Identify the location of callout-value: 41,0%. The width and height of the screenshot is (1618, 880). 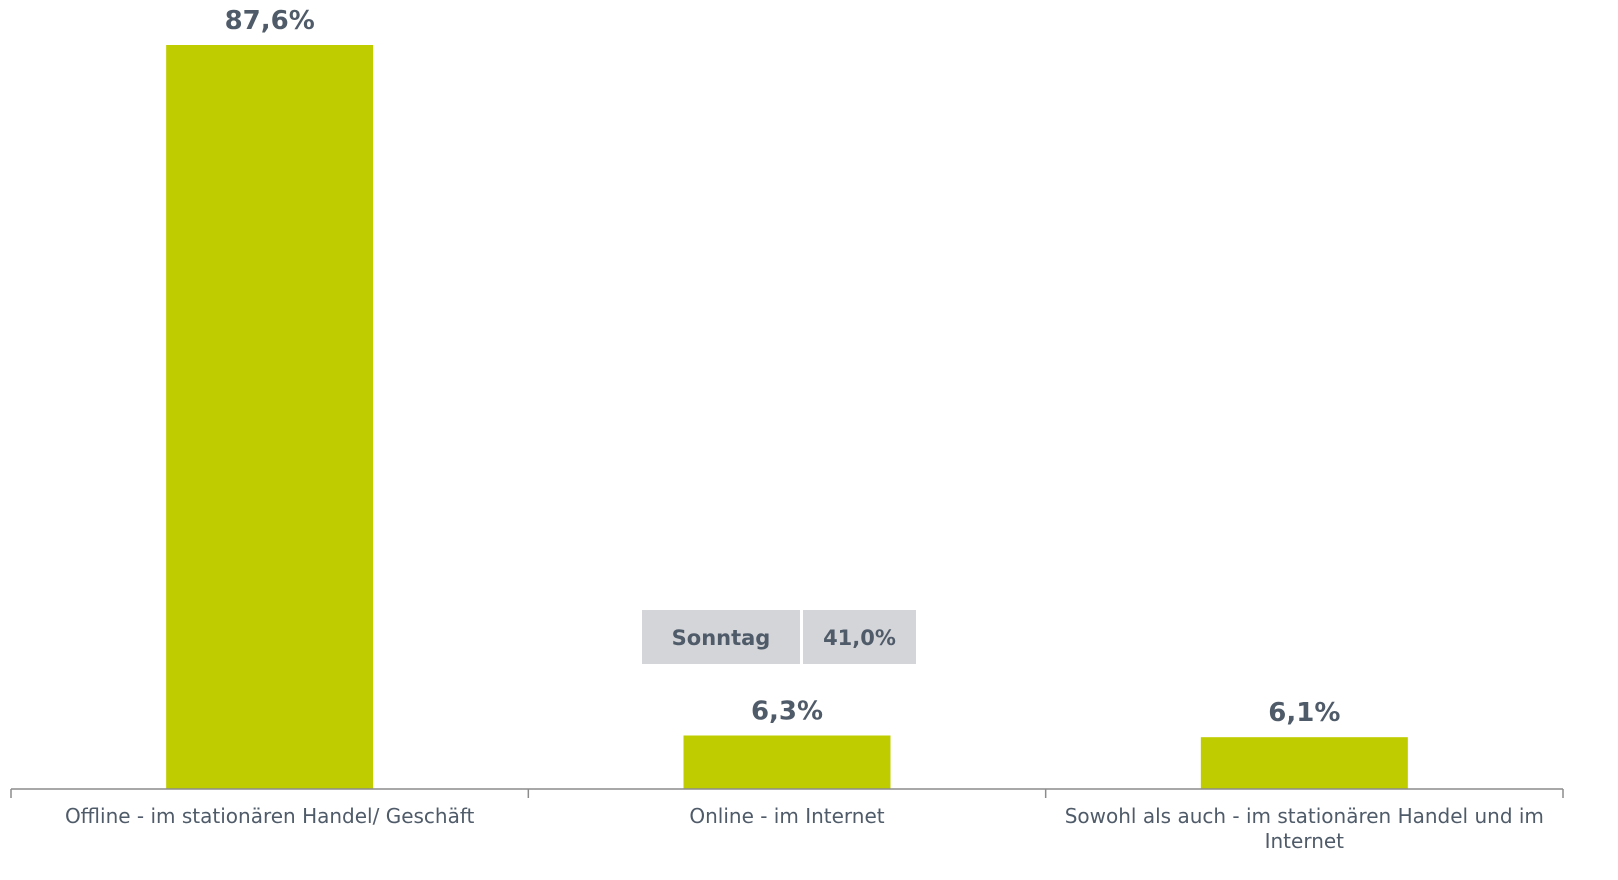
(859, 638).